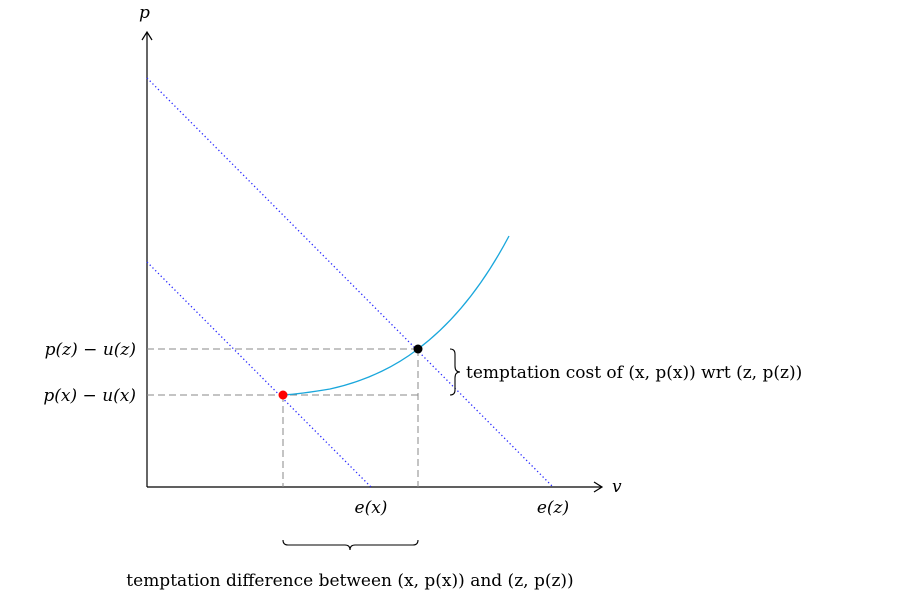 This screenshot has width=903, height=592. I want to click on y-tick-upper-label: p(z) − u(z), so click(90, 350).